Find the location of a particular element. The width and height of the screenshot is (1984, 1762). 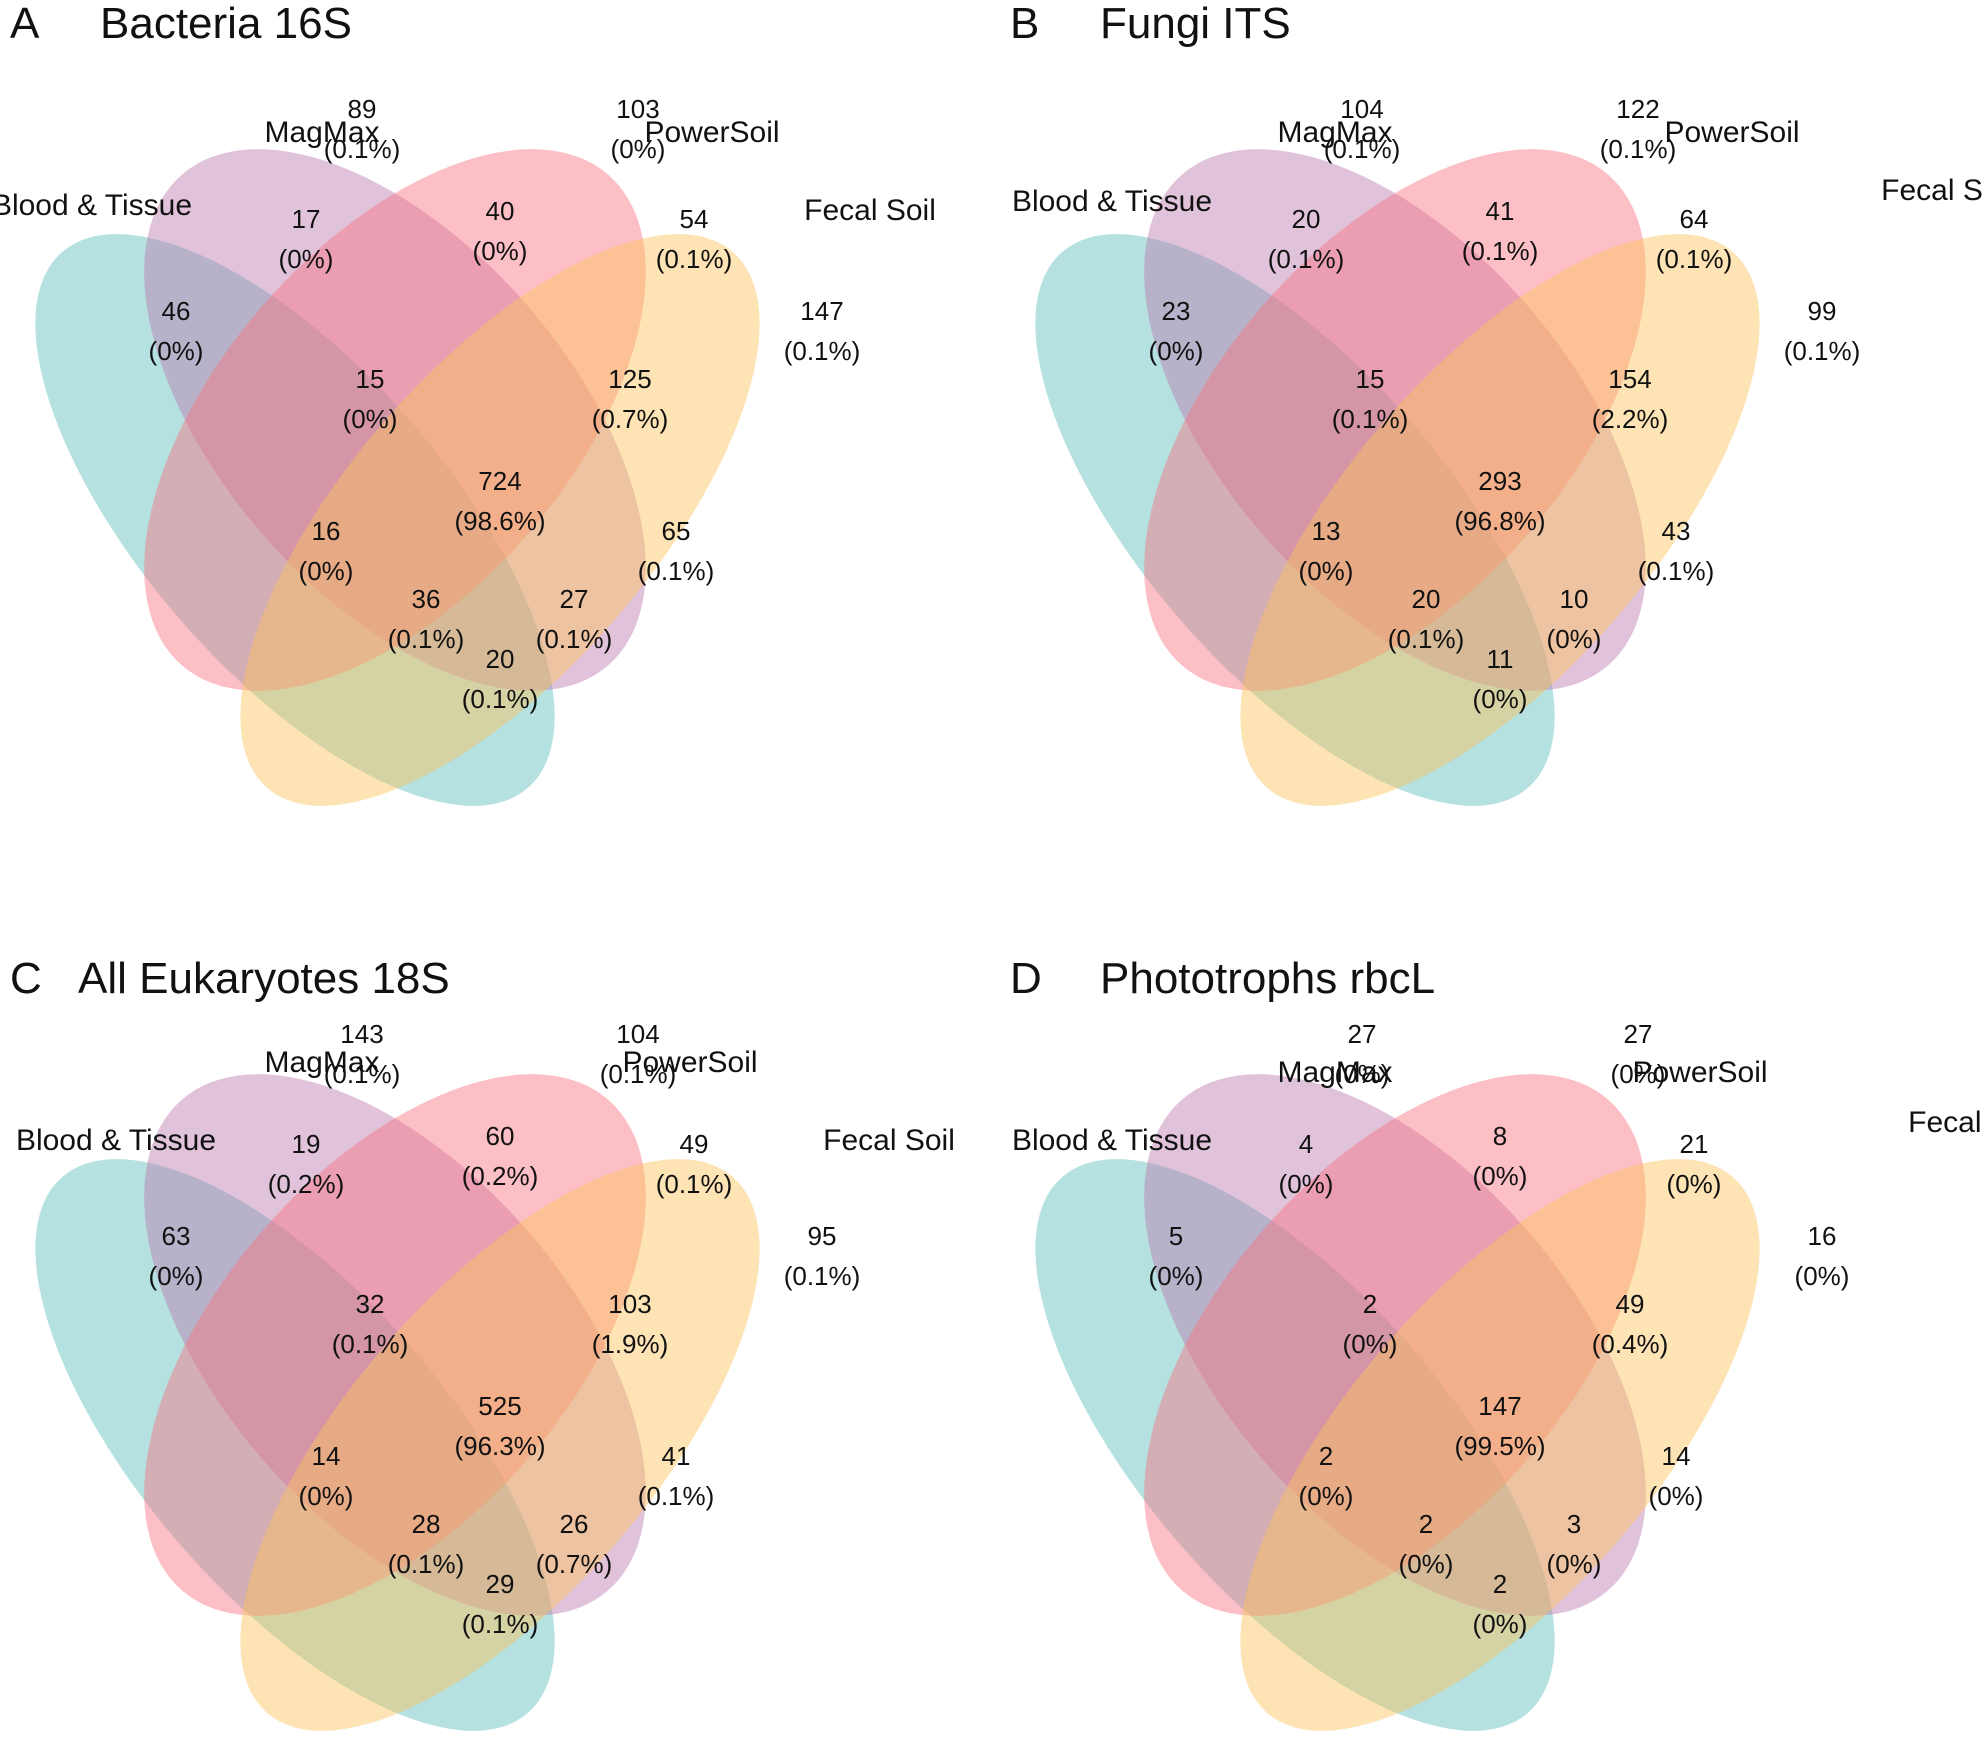

region-count: 23 is located at coordinates (1176, 311).